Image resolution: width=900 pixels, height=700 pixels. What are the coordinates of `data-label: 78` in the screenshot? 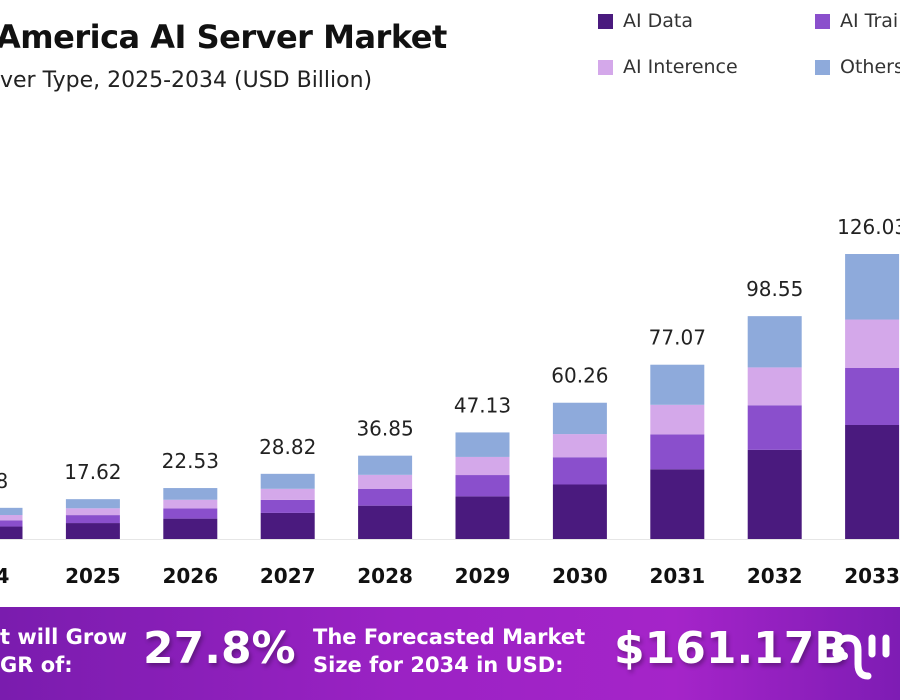 It's located at (4, 481).